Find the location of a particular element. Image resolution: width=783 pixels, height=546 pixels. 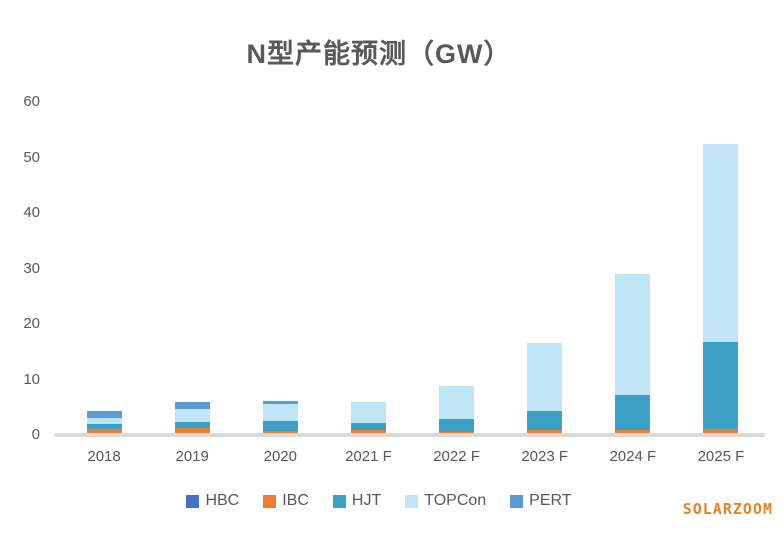

y-axis: 0 10 20 30 40 50 60 is located at coordinates (24, 268).